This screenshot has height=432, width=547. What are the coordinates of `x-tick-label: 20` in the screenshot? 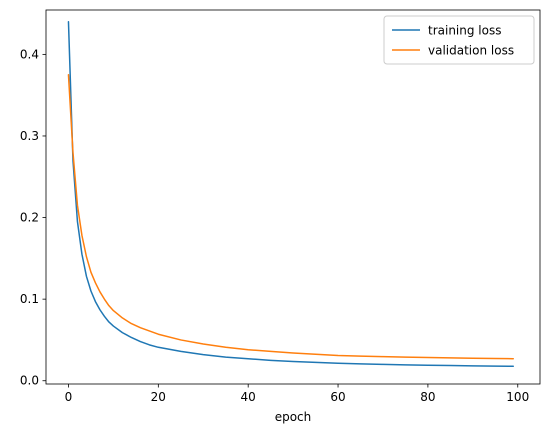 It's located at (158, 397).